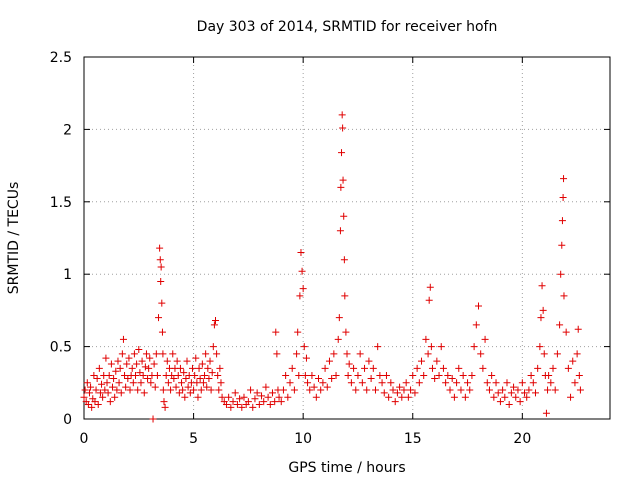 The image size is (640, 484). Describe the element at coordinates (193, 439) in the screenshot. I see `x-tick-label: 5` at that location.